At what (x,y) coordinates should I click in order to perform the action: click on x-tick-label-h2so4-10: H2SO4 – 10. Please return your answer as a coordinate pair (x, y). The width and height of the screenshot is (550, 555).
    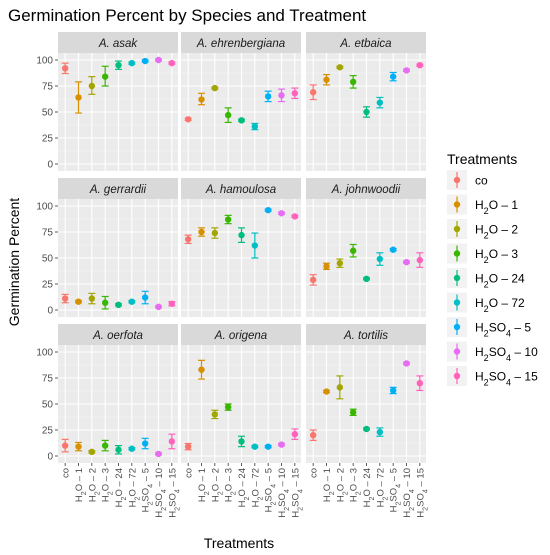
    Looking at the image, I should click on (161, 493).